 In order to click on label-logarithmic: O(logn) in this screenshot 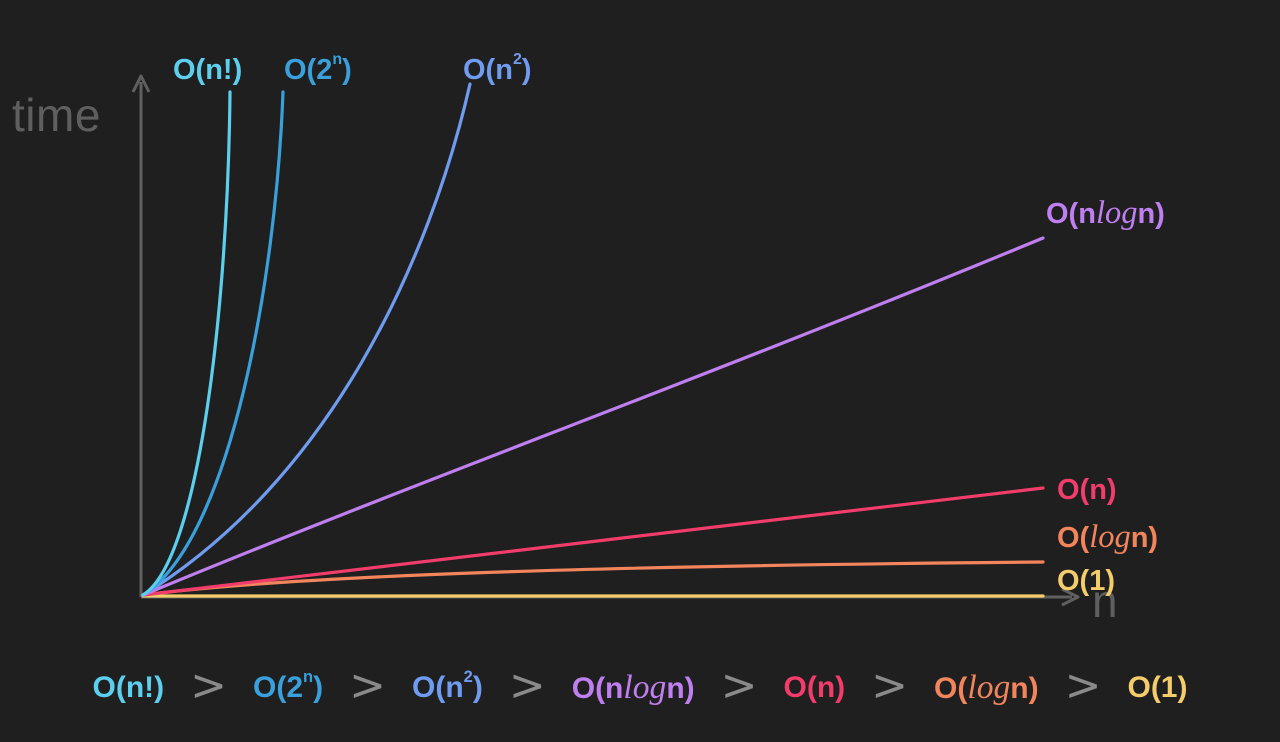, I will do `click(1107, 537)`.